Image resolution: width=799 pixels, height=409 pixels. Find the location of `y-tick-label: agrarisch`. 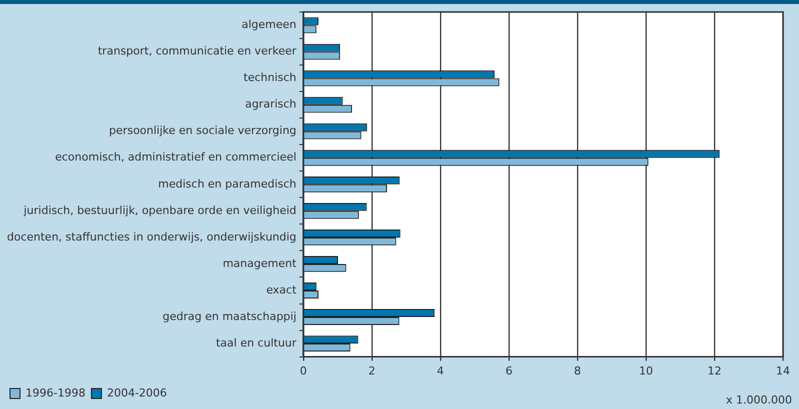

y-tick-label: agrarisch is located at coordinates (270, 104).